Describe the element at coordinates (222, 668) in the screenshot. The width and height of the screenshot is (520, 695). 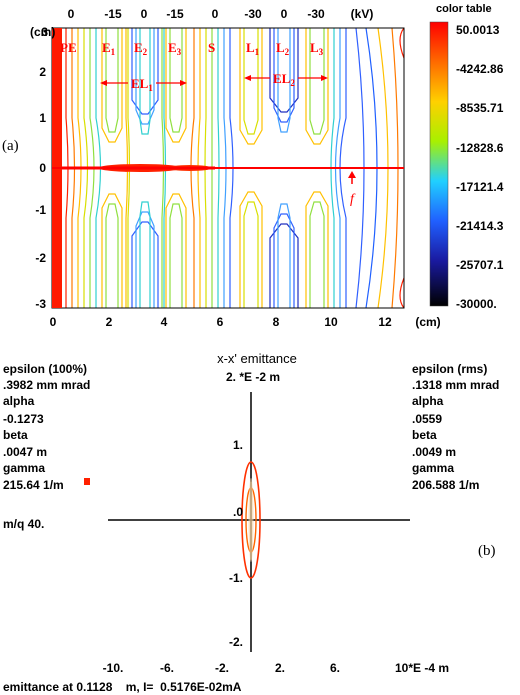
I see `phase-x-tick: -2.` at that location.